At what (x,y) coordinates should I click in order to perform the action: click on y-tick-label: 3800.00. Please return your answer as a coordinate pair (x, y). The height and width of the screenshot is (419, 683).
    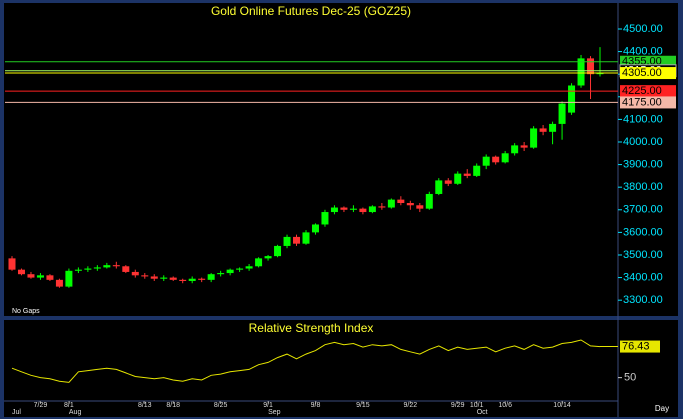
    Looking at the image, I should click on (643, 187).